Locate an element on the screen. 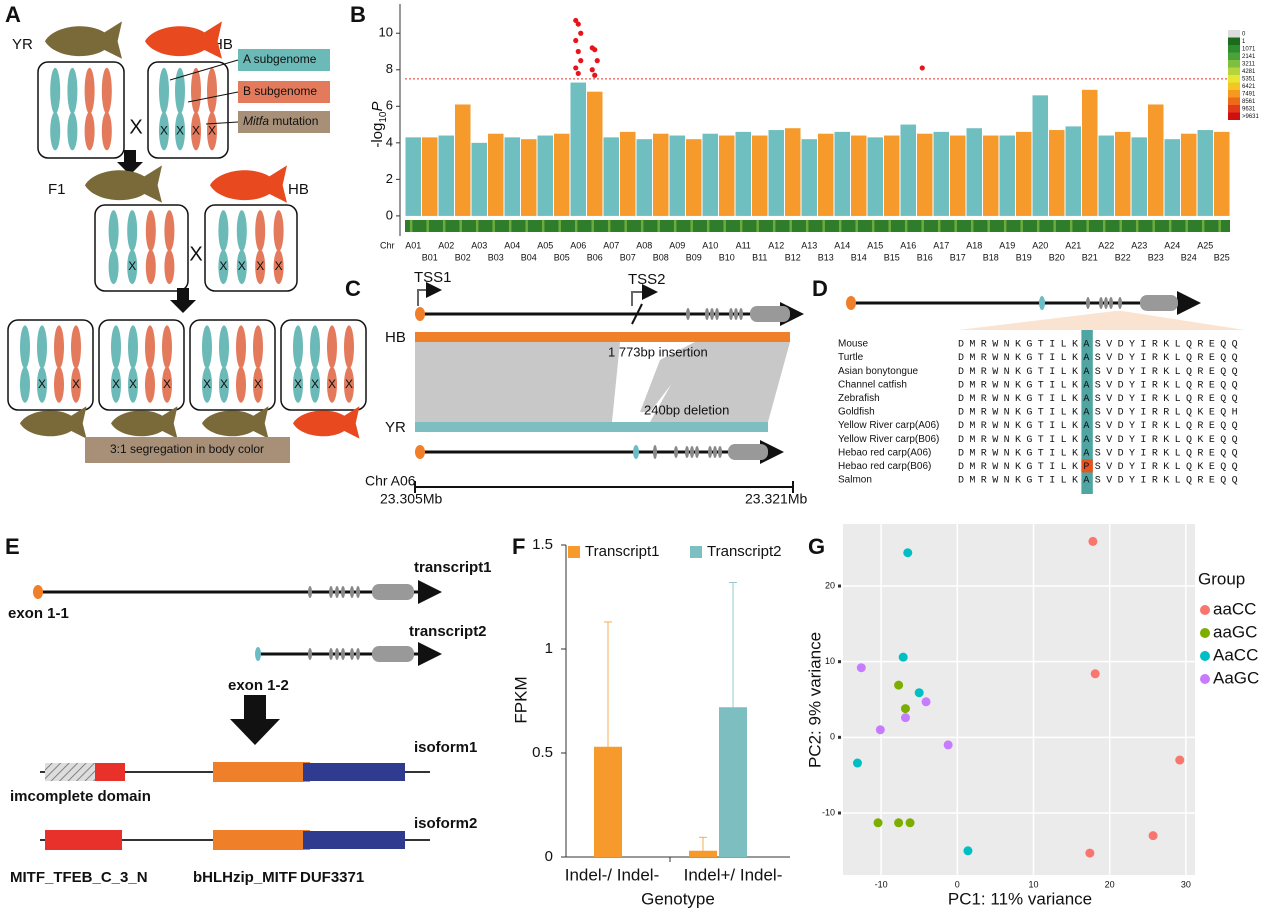 The height and width of the screenshot is (916, 1270). chromosome-label: B10 is located at coordinates (727, 257).